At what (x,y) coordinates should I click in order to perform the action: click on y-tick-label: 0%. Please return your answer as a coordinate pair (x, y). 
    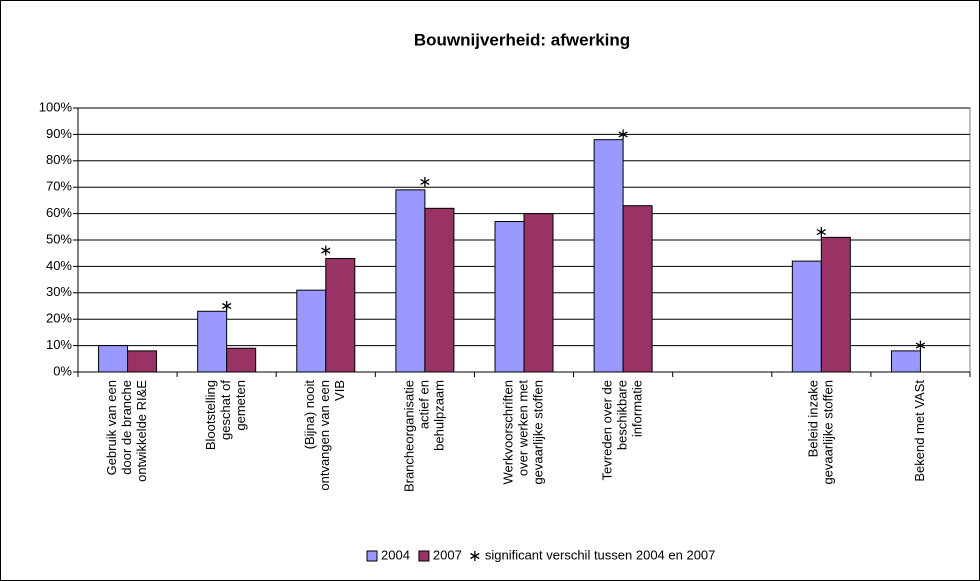
    Looking at the image, I should click on (62, 370).